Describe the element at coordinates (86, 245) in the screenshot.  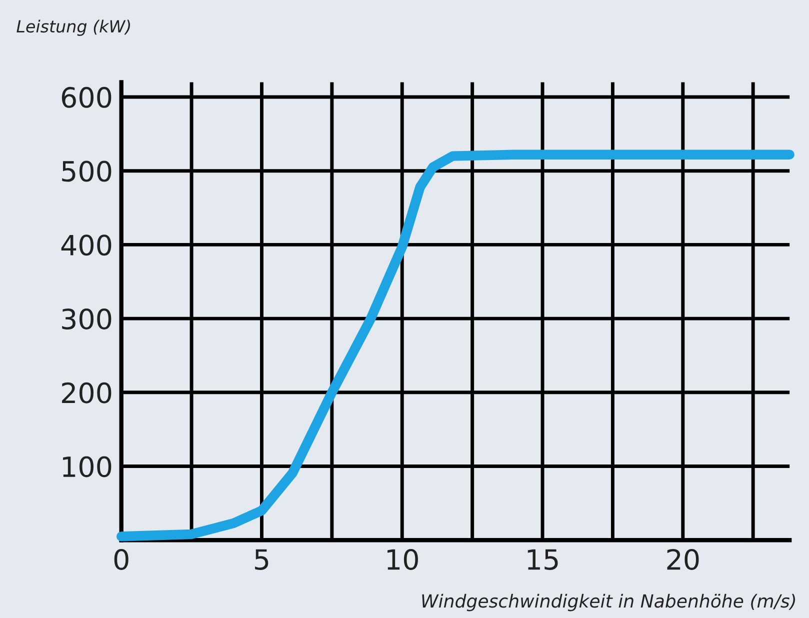
I see `y-tick-label: 400` at that location.